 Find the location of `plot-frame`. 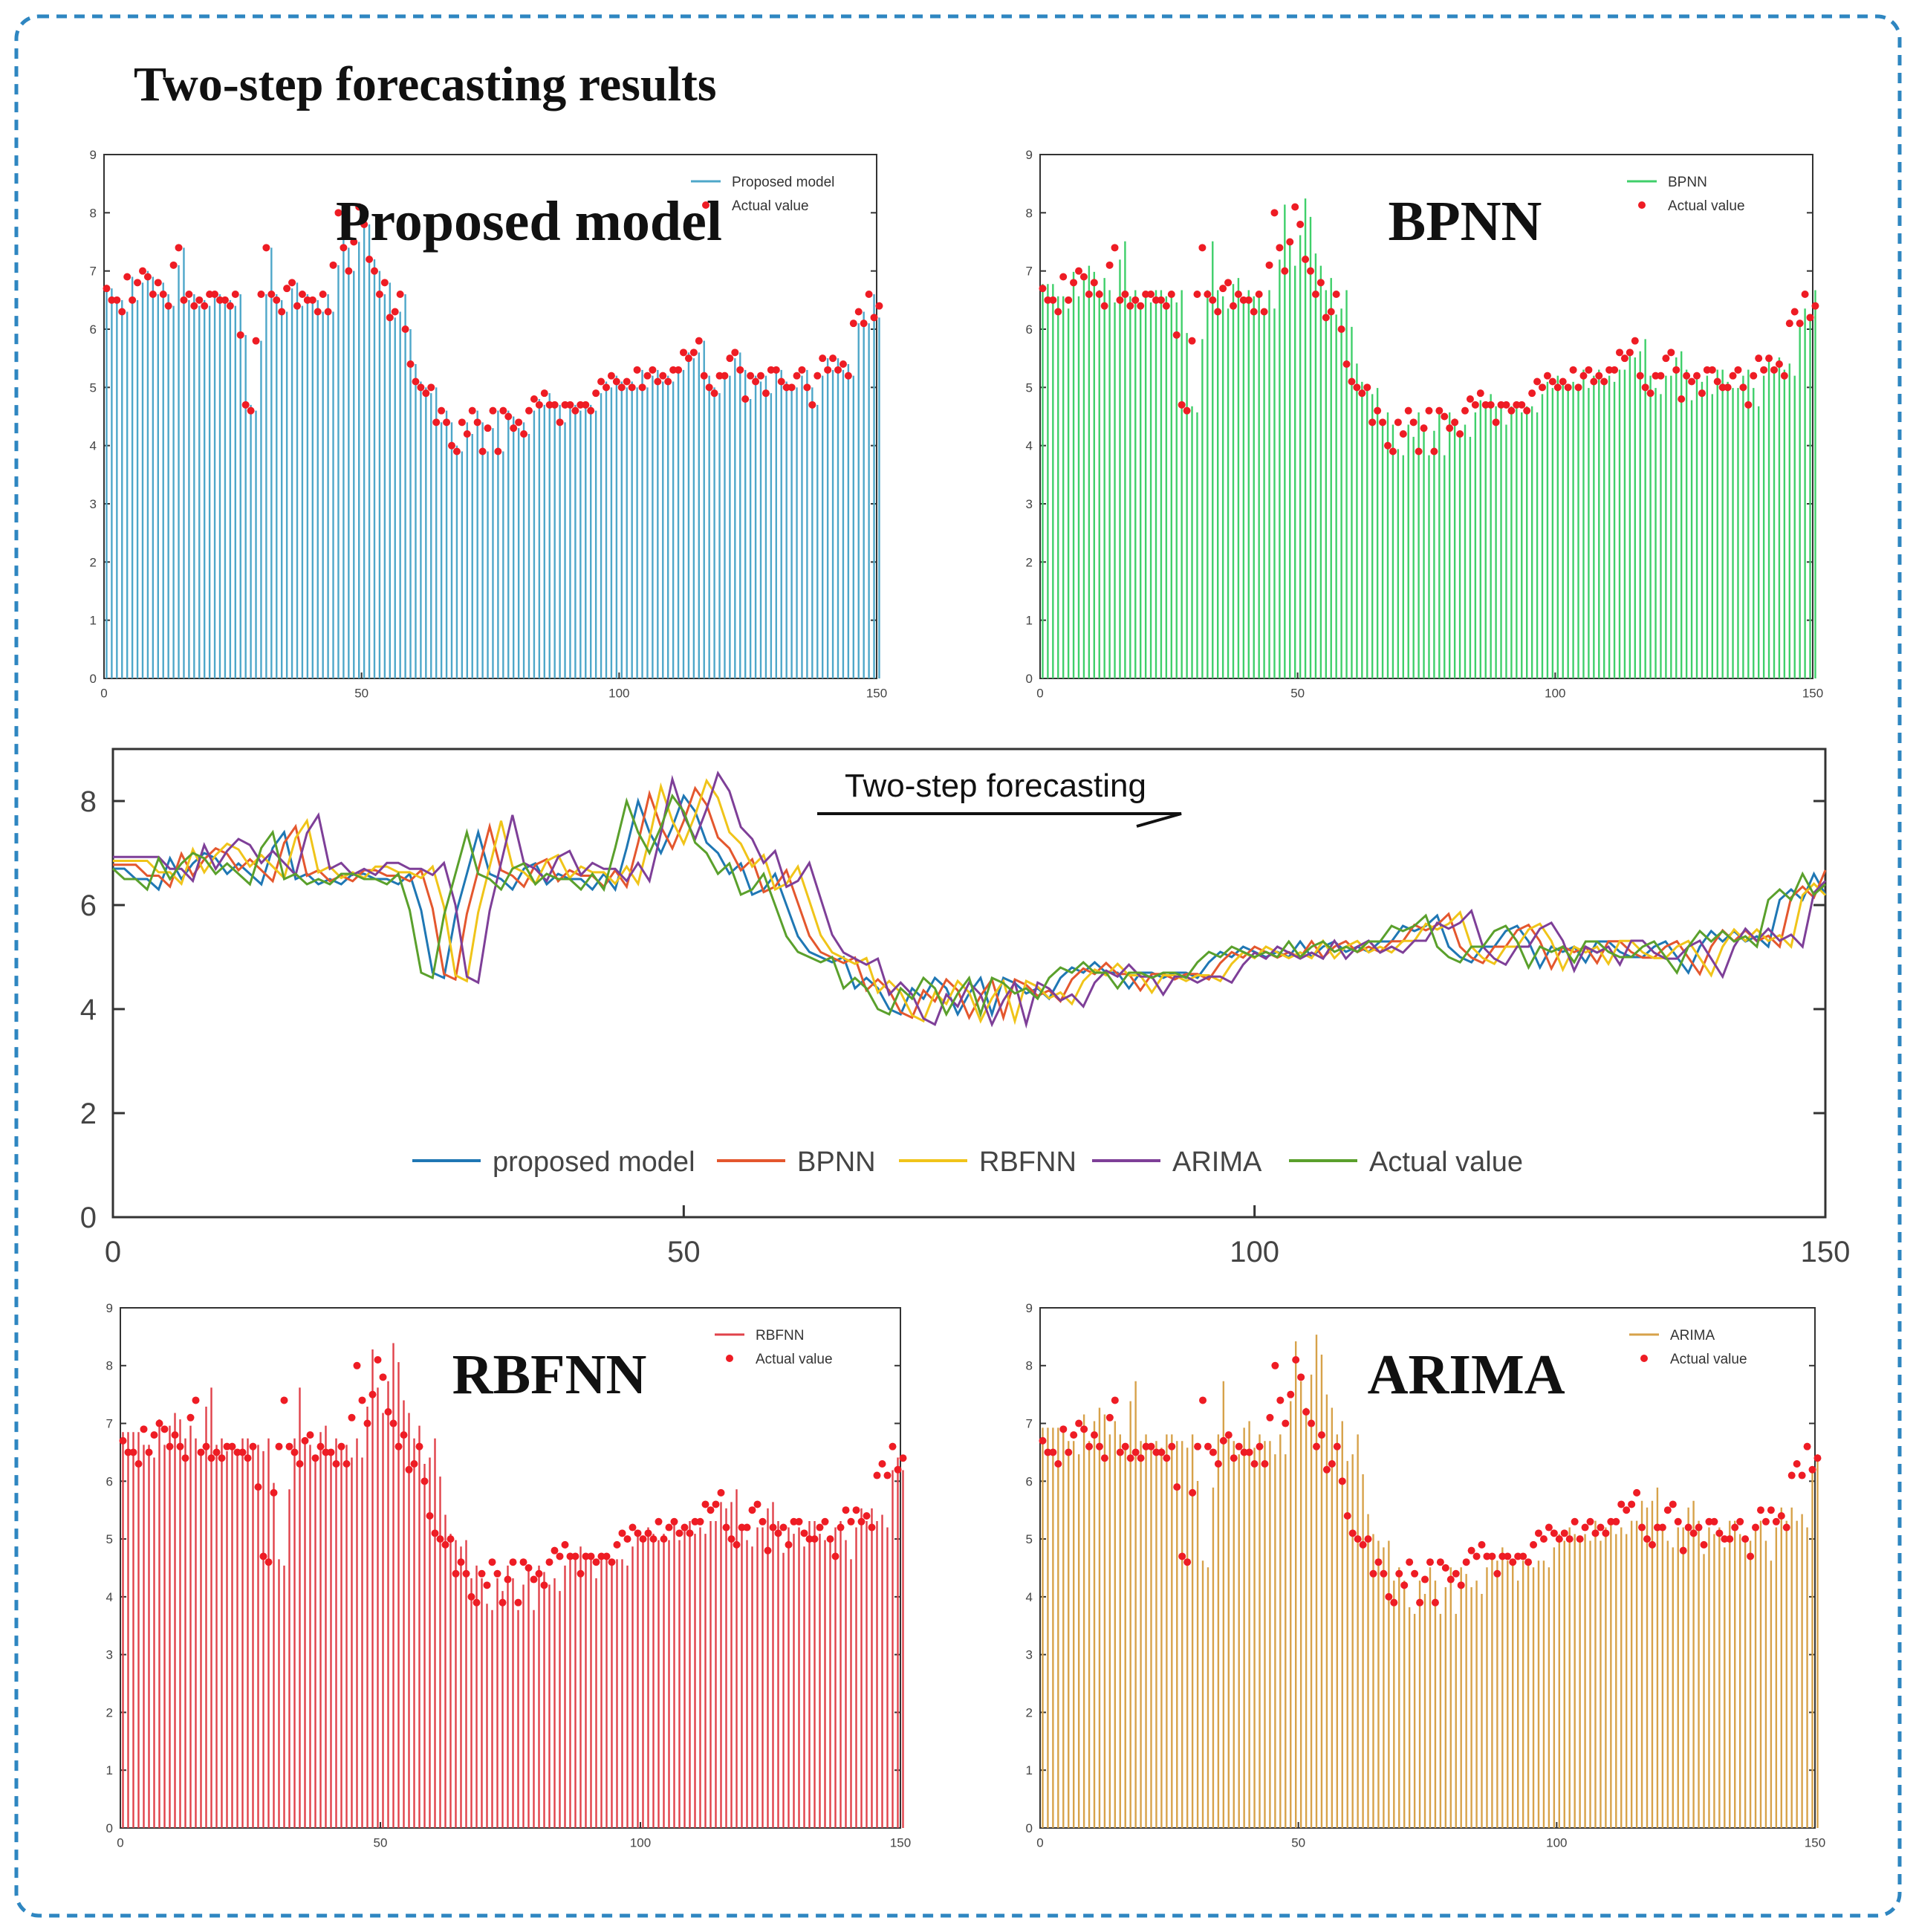

plot-frame is located at coordinates (1427, 1568).